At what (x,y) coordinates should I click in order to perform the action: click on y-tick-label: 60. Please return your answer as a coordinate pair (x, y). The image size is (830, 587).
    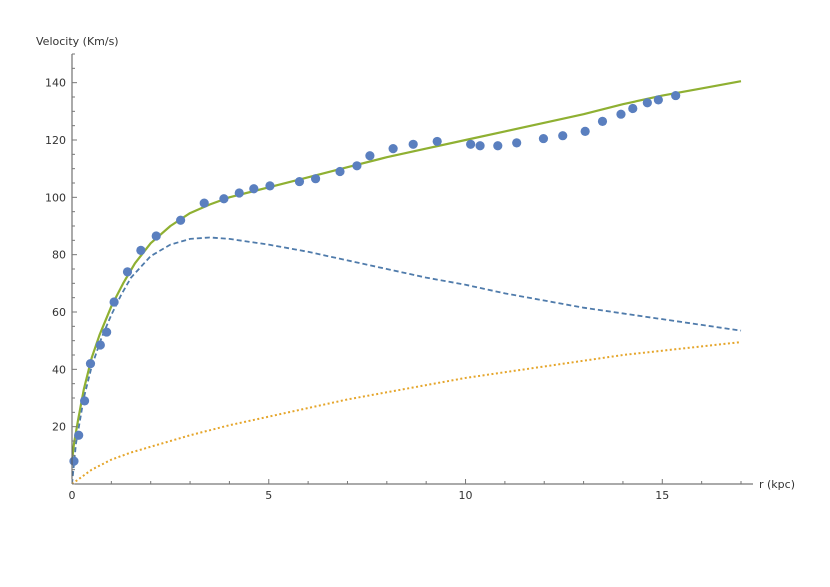
    Looking at the image, I should click on (59, 312).